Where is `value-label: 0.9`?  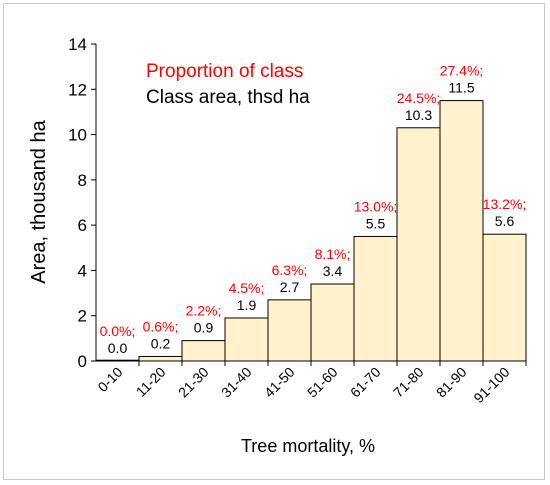
value-label: 0.9 is located at coordinates (204, 328).